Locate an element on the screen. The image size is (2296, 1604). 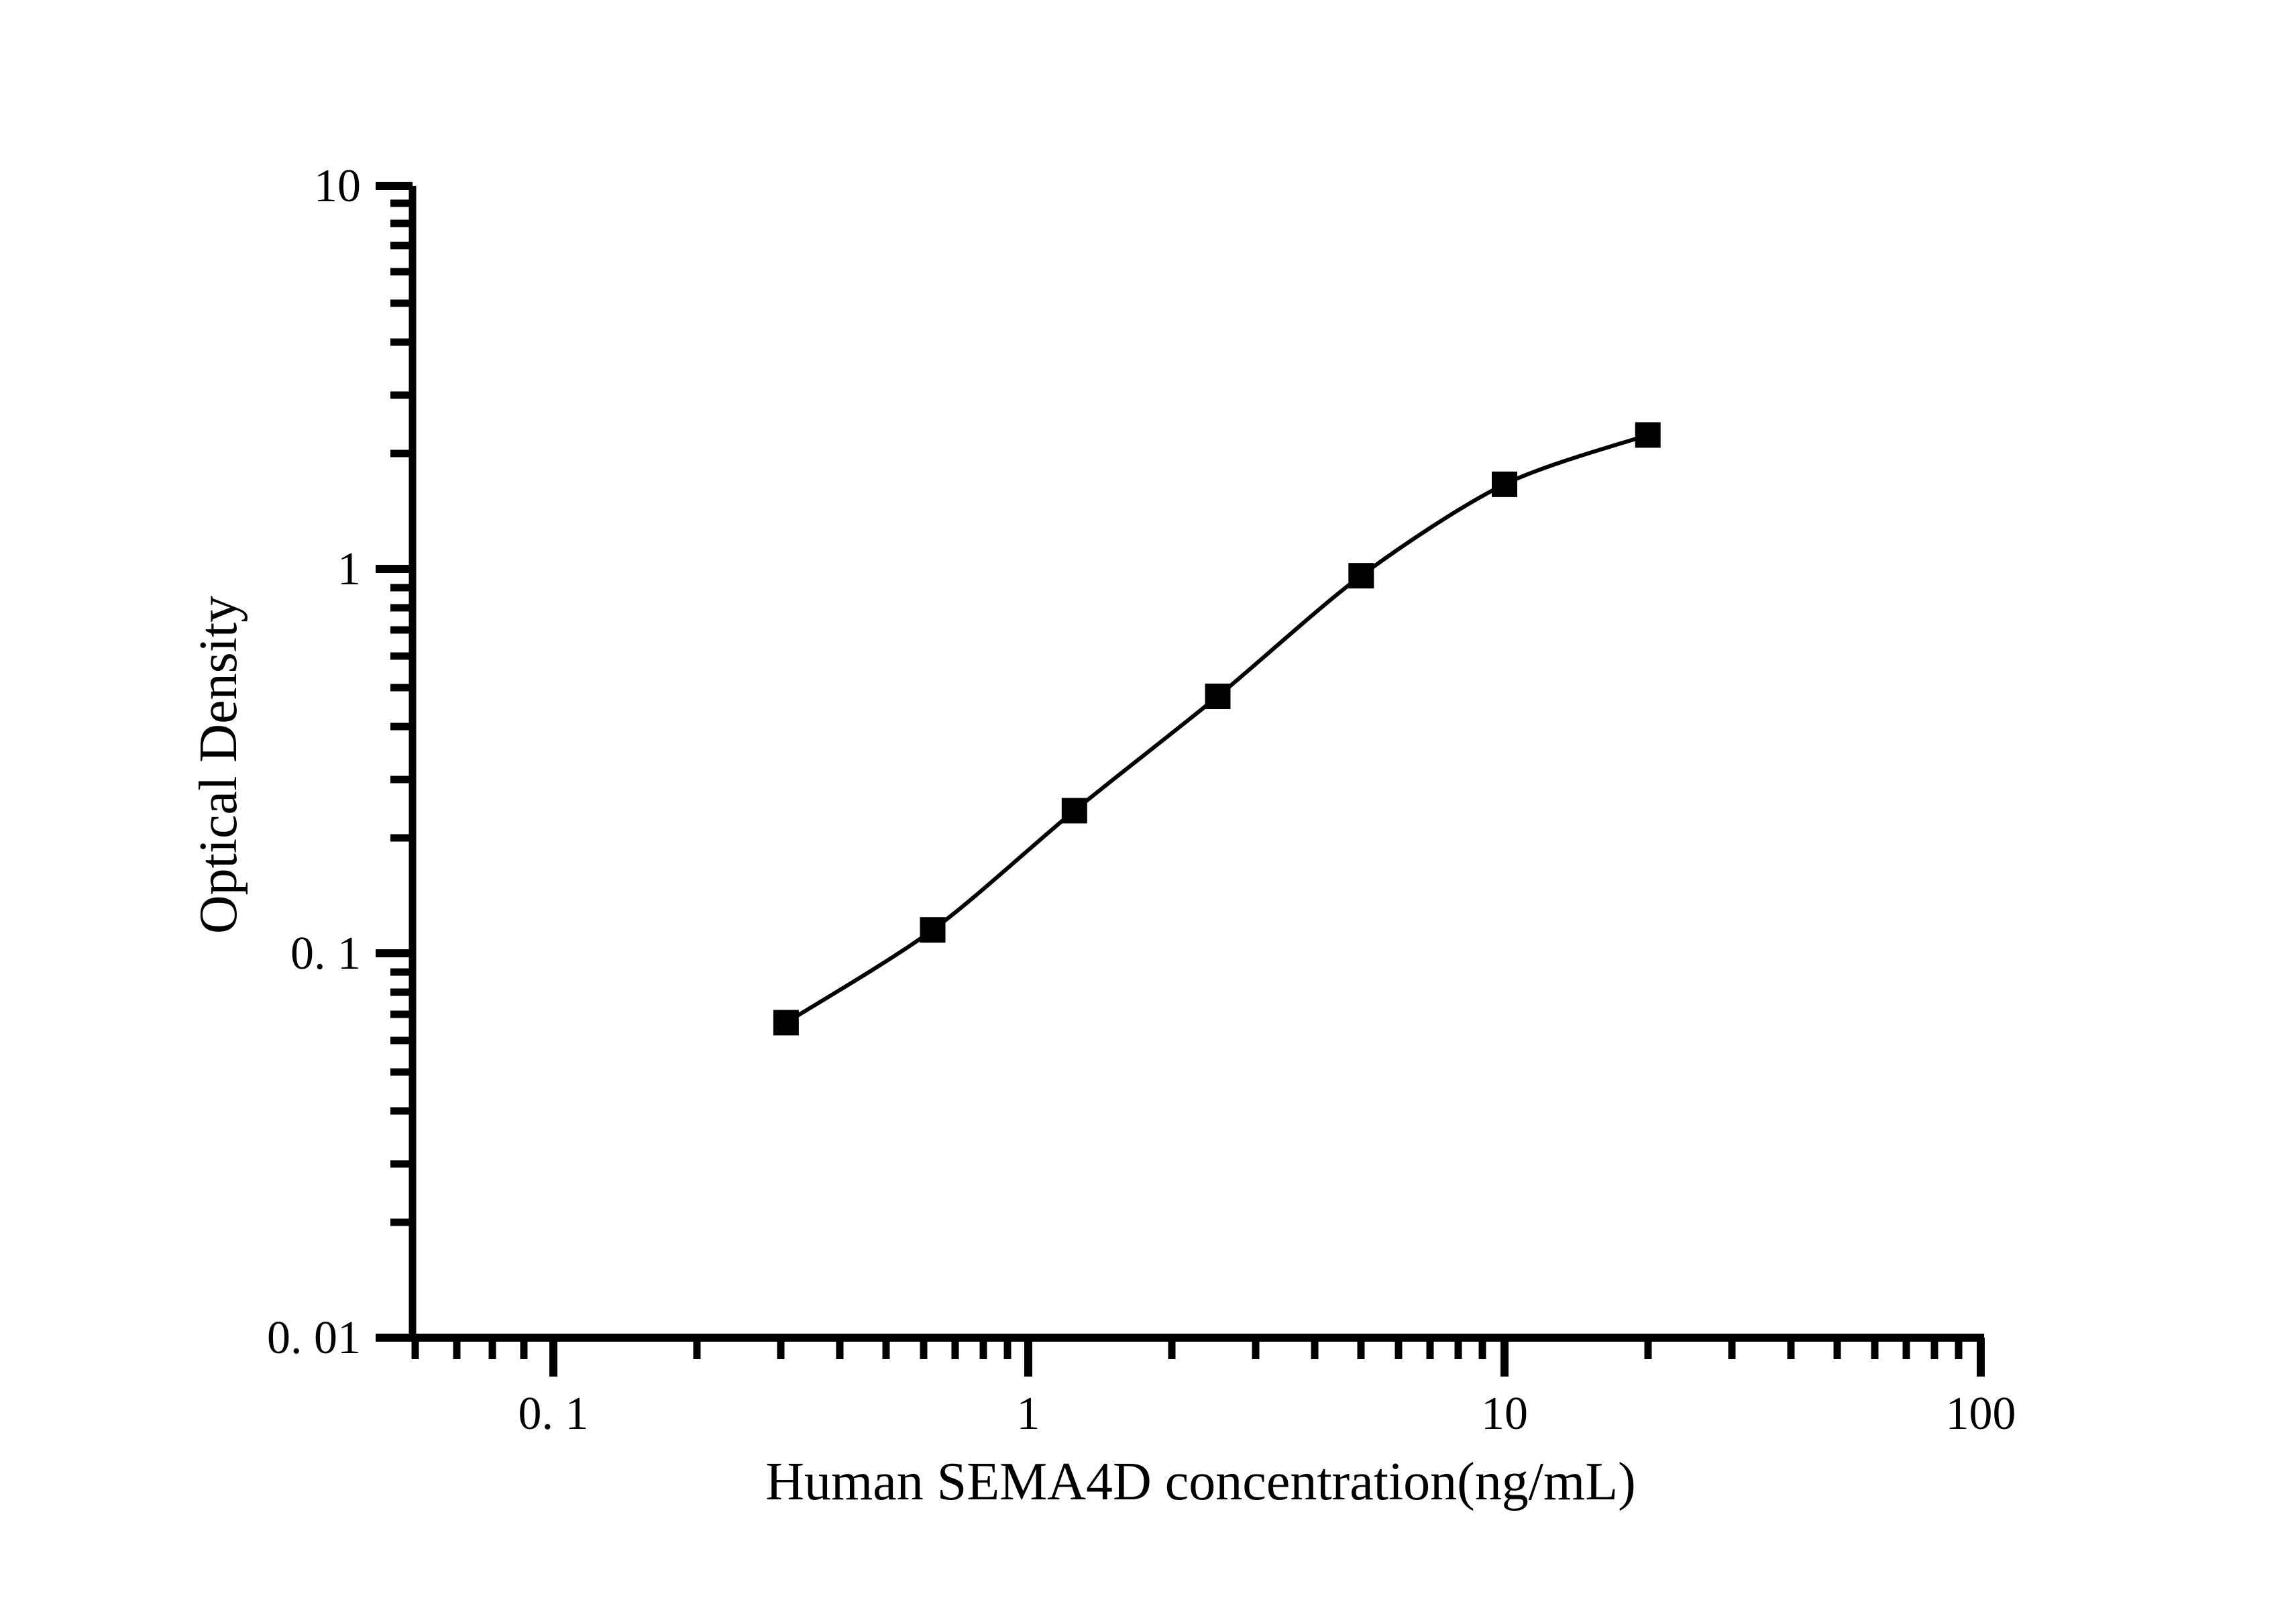
x-tick-label-0-1: 0. 1 is located at coordinates (553, 1414).